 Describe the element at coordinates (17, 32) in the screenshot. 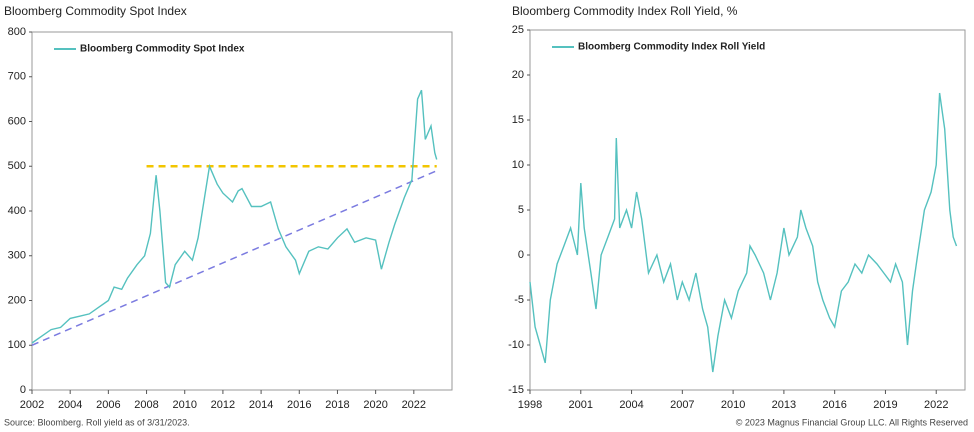

I see `y-tick-label: 800` at that location.